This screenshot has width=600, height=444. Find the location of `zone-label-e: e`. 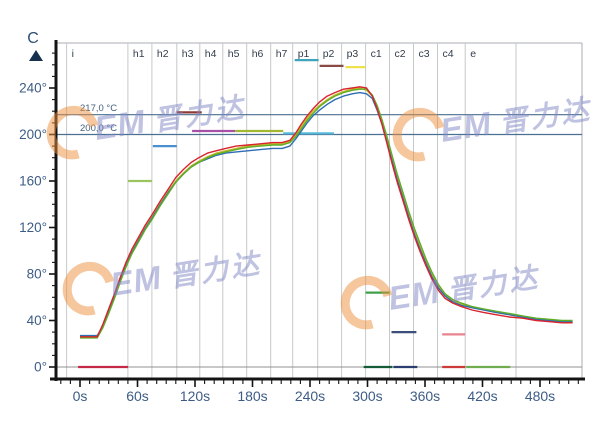

zone-label-e: e is located at coordinates (473, 54).